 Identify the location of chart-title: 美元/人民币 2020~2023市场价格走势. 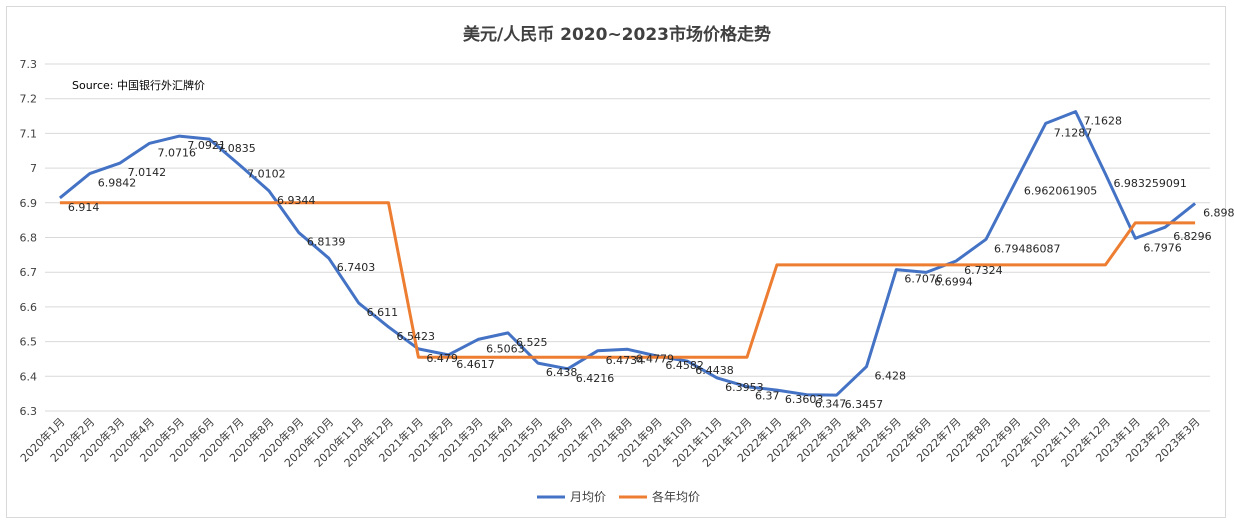
(617, 34).